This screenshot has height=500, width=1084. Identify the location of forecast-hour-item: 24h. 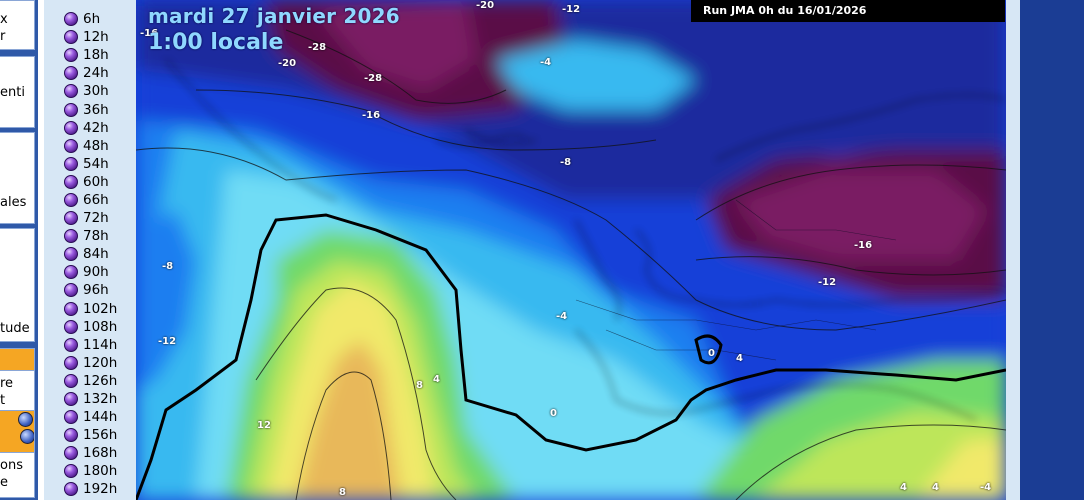
(90, 73).